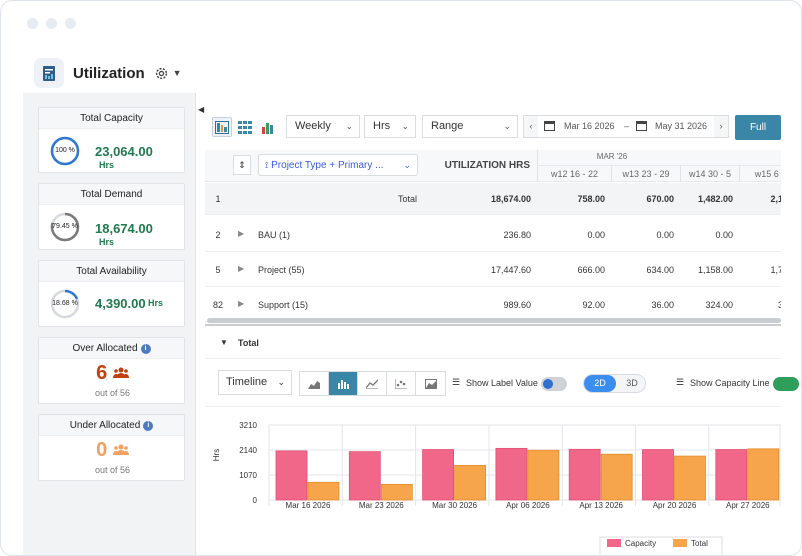  Describe the element at coordinates (222, 127) in the screenshot. I see `pivot-view-icon` at that location.